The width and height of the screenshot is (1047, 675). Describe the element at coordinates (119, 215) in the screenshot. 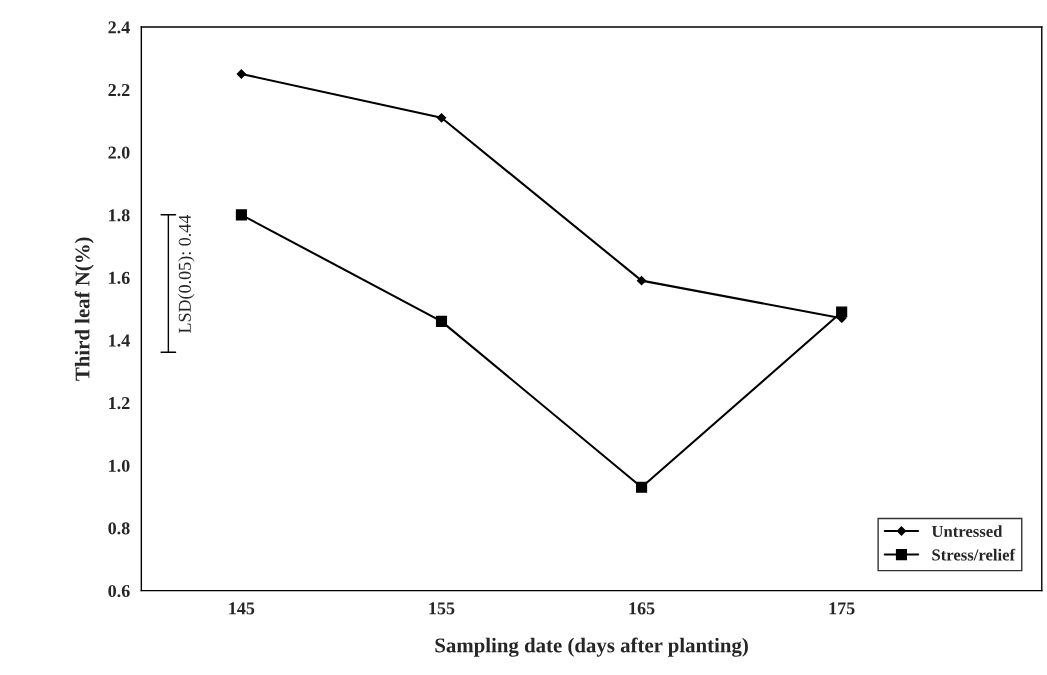

I see `y-tick-label: 1.8` at that location.